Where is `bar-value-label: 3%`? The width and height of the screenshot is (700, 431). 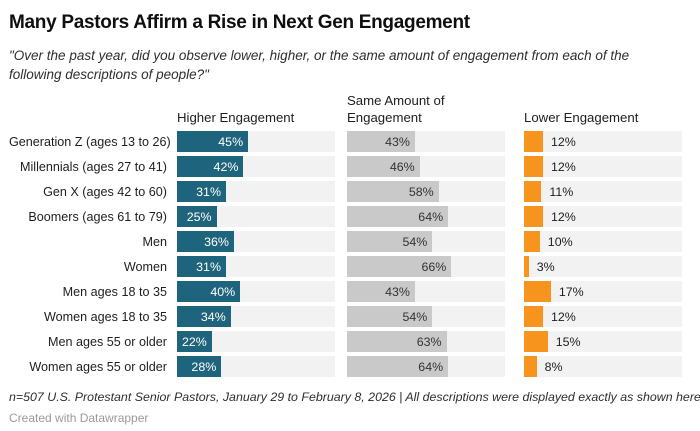
bar-value-label: 3% is located at coordinates (545, 266).